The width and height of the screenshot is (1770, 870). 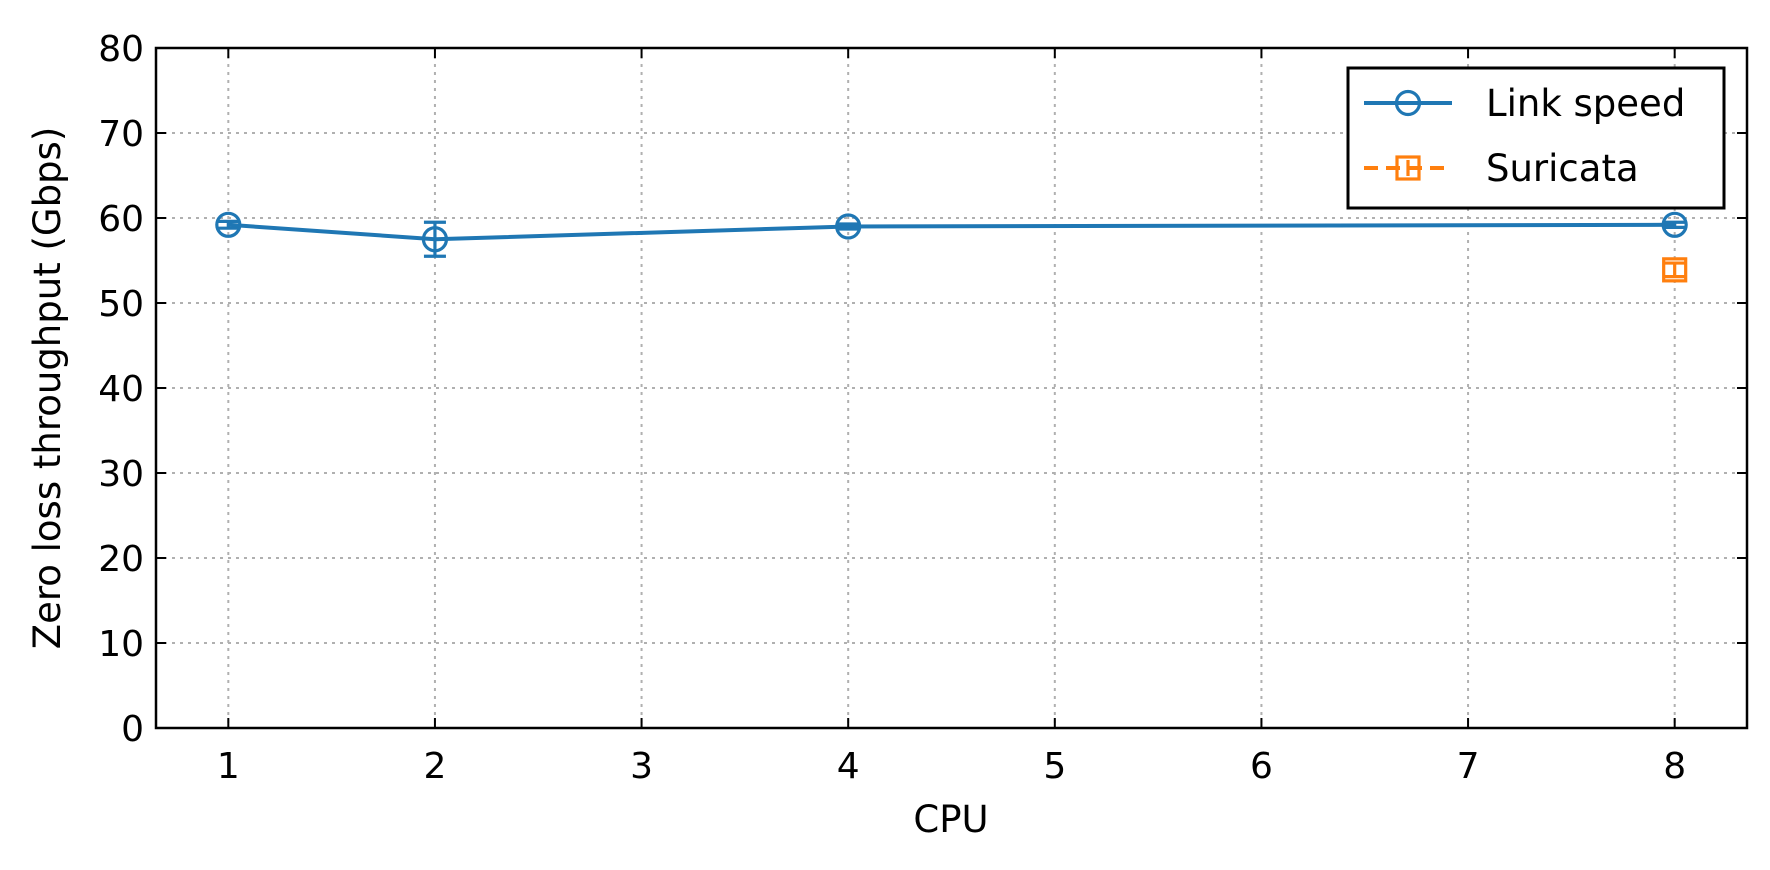 I want to click on x-tick-label: 5, so click(x=1054, y=766).